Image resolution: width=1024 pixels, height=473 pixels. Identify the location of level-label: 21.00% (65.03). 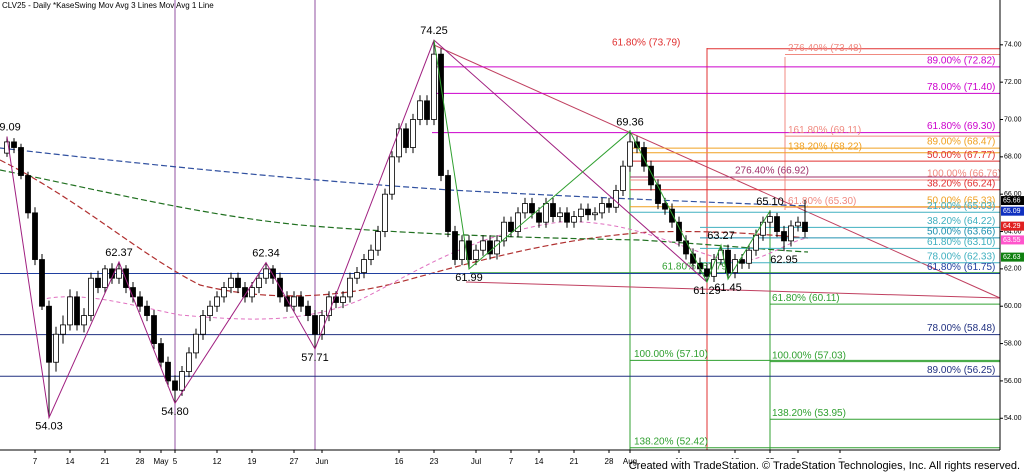
(961, 206).